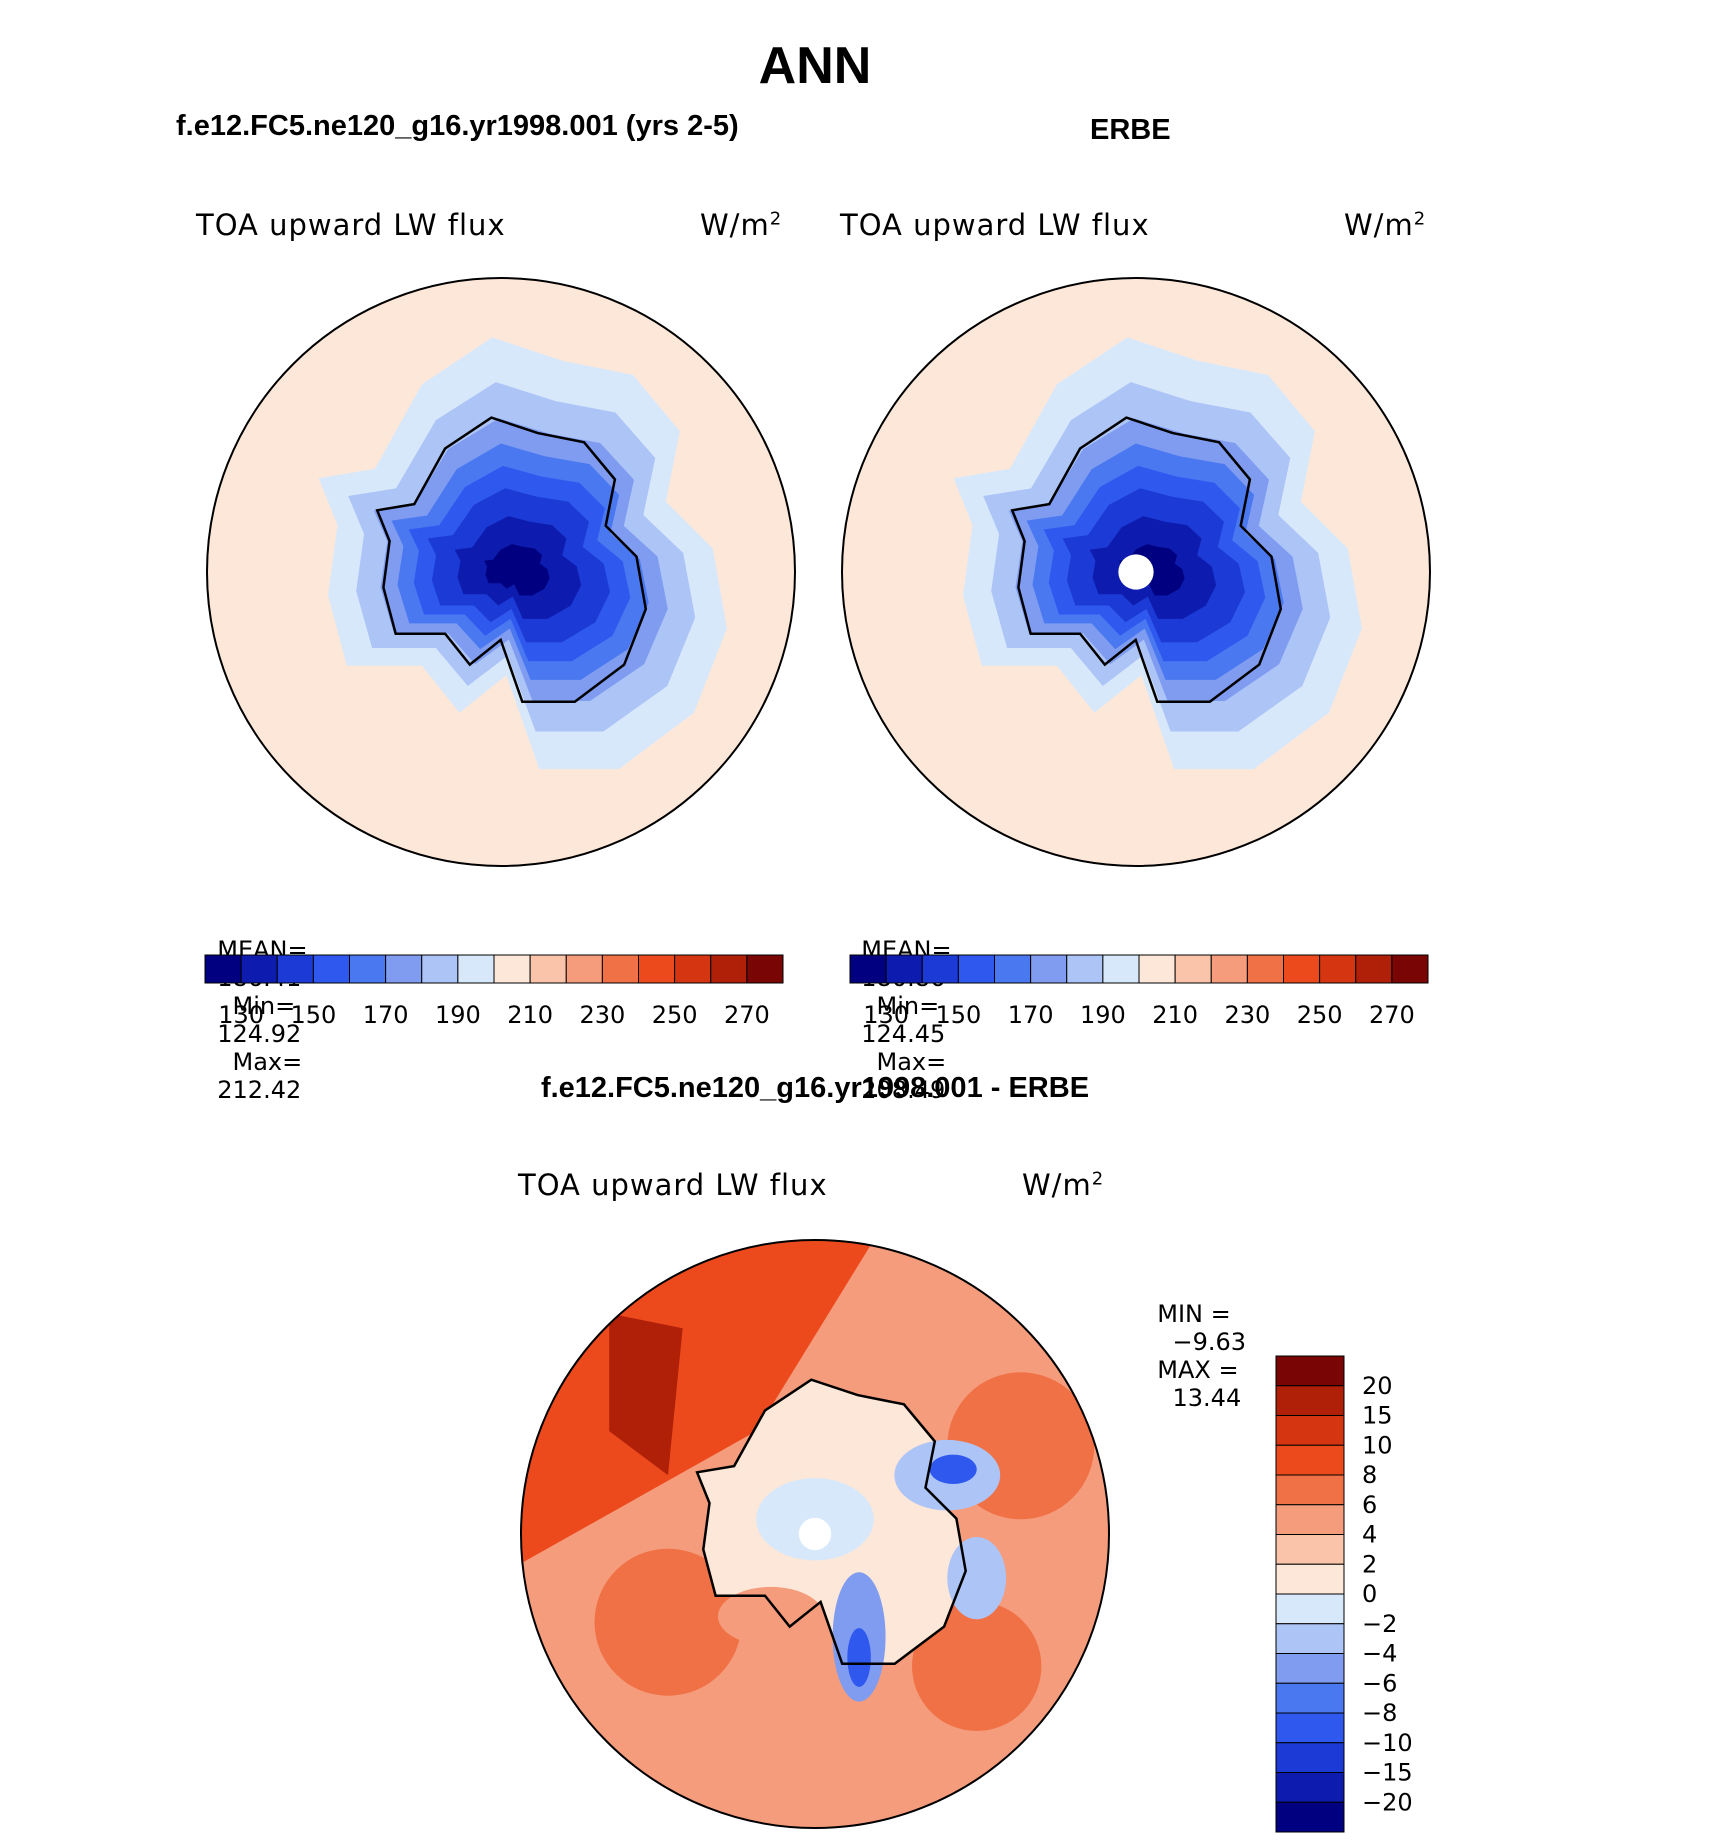 The width and height of the screenshot is (1710, 1840). I want to click on panel2-variable-label: TOA upward LW flux, so click(995, 225).